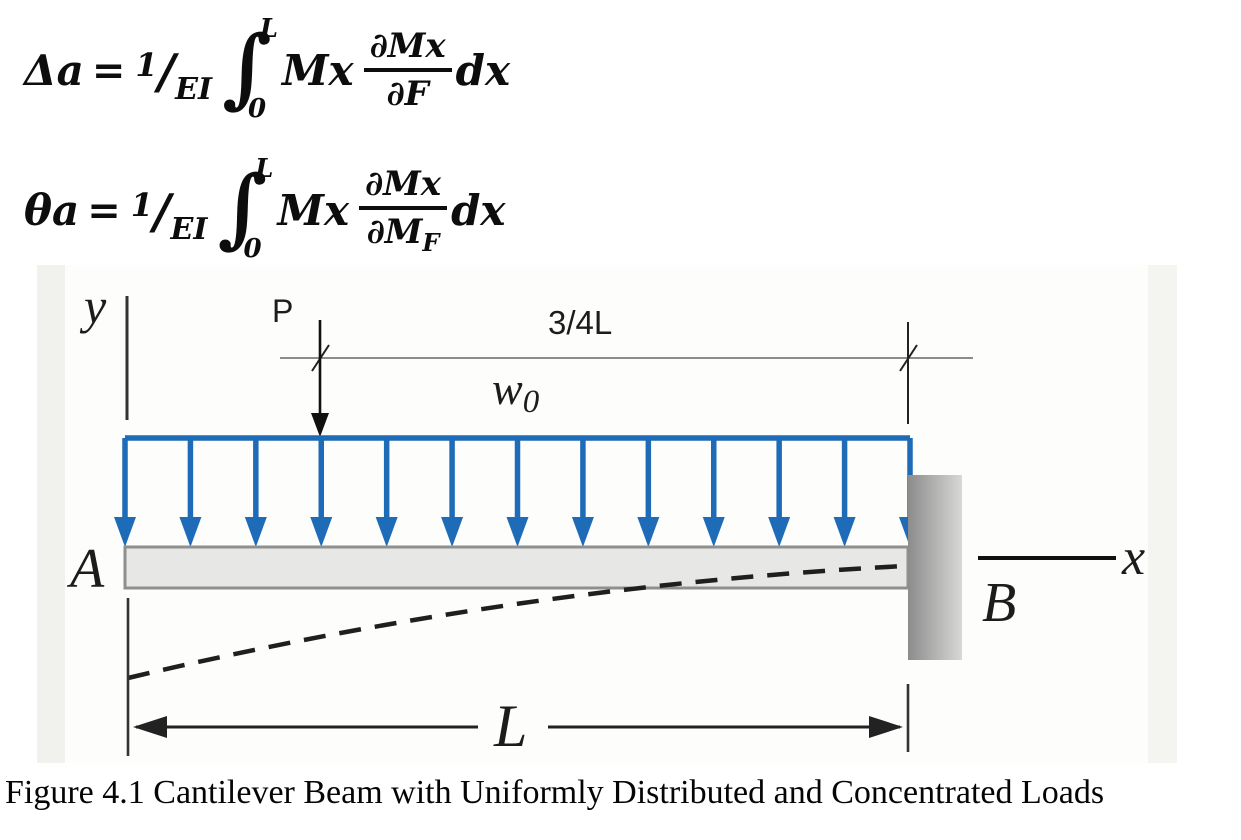 The height and width of the screenshot is (840, 1241). I want to click on eq2-fraction: ∂Mx ∂MF, so click(403, 210).